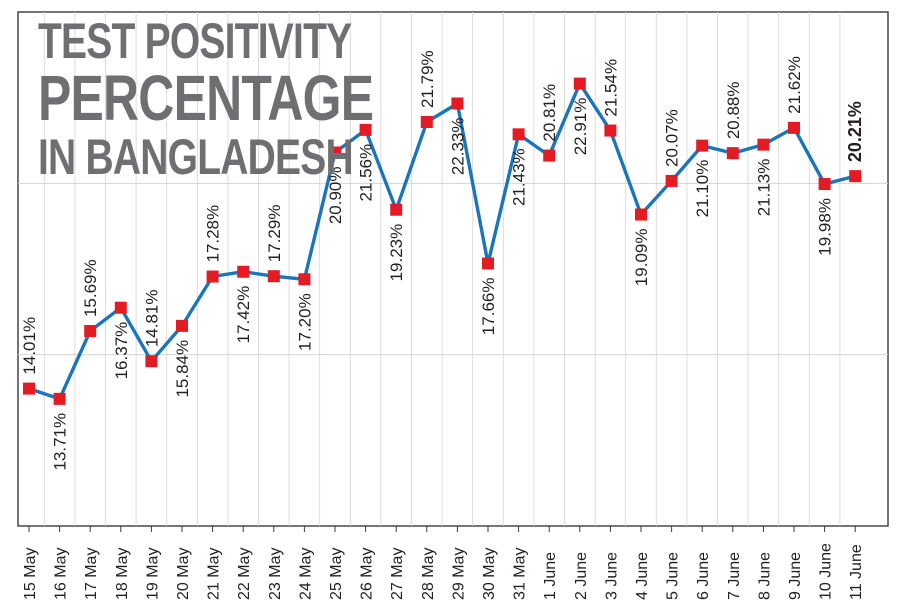 The width and height of the screenshot is (900, 609). I want to click on data-label: 19.23%, so click(396, 253).